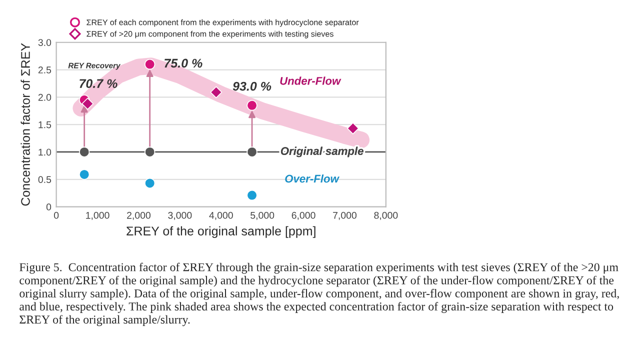 Image resolution: width=640 pixels, height=339 pixels. Describe the element at coordinates (304, 216) in the screenshot. I see `x-tick-label: 6,000` at that location.